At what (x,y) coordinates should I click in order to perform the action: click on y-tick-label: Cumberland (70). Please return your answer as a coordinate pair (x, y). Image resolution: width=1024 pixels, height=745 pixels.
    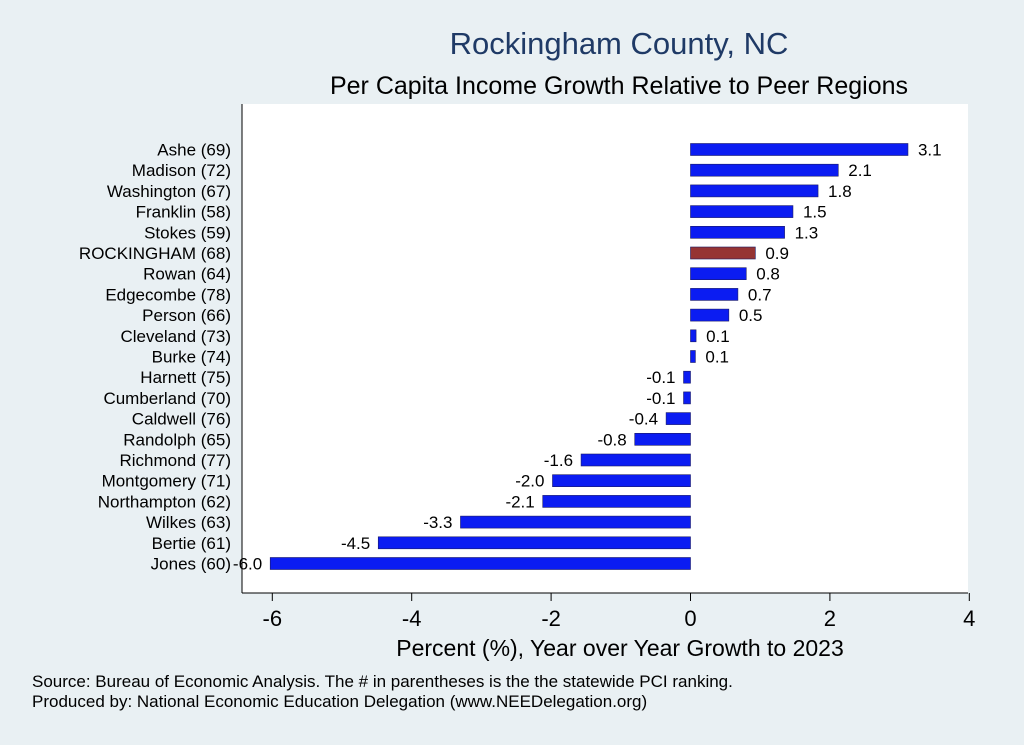
    Looking at the image, I should click on (167, 398).